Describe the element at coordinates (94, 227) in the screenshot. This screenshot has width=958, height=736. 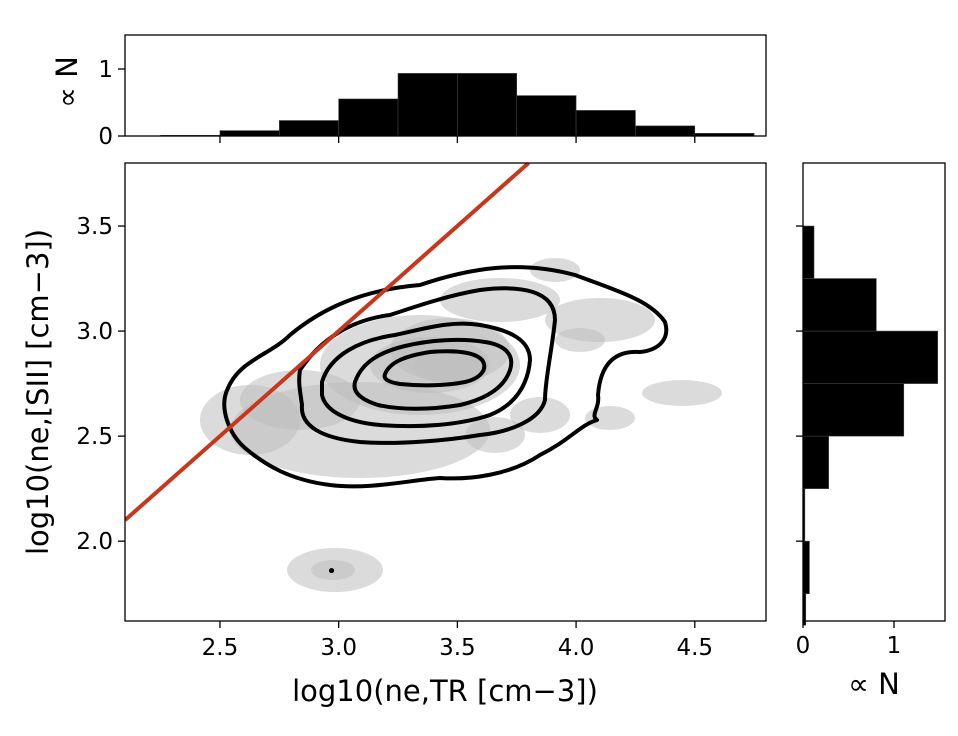
I see `main-ytick-label: 3.5` at that location.